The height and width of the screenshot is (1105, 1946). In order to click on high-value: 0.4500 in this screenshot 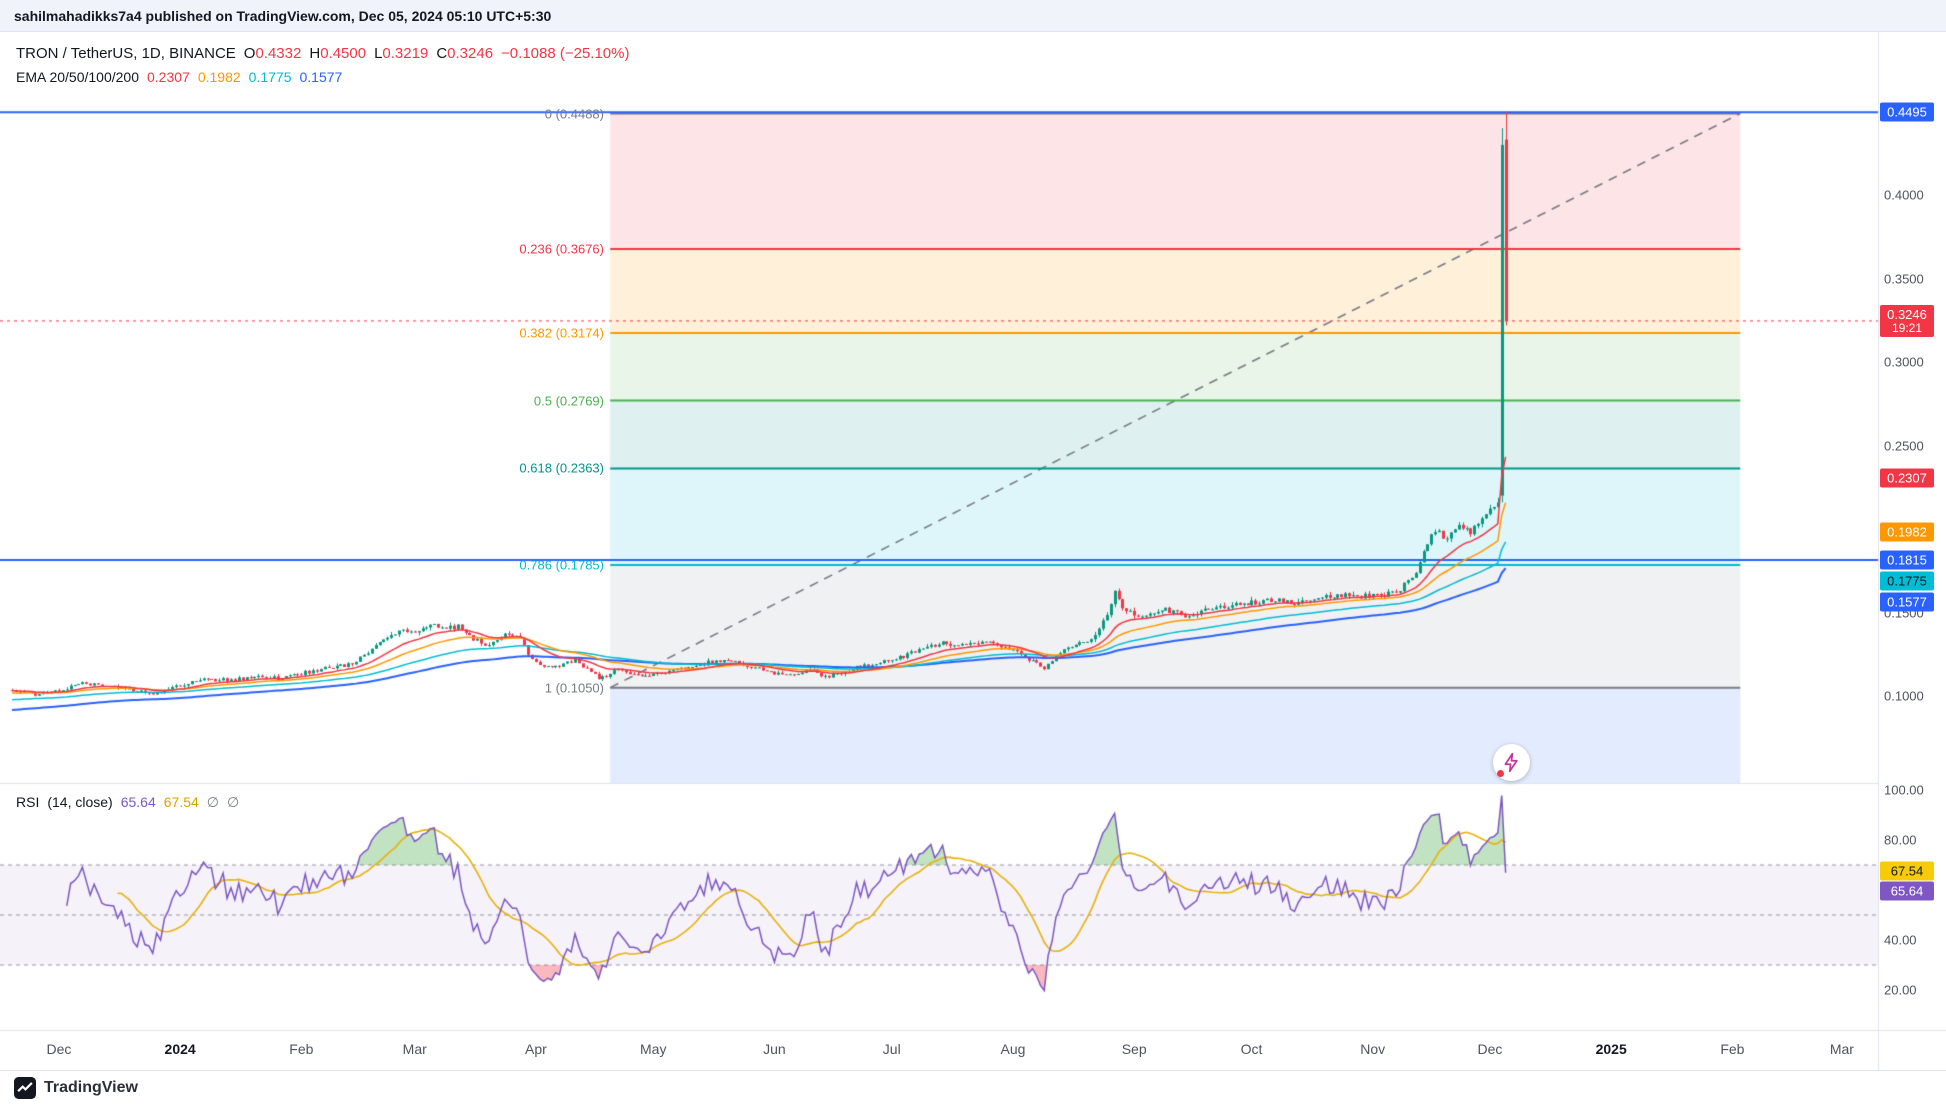, I will do `click(343, 53)`.